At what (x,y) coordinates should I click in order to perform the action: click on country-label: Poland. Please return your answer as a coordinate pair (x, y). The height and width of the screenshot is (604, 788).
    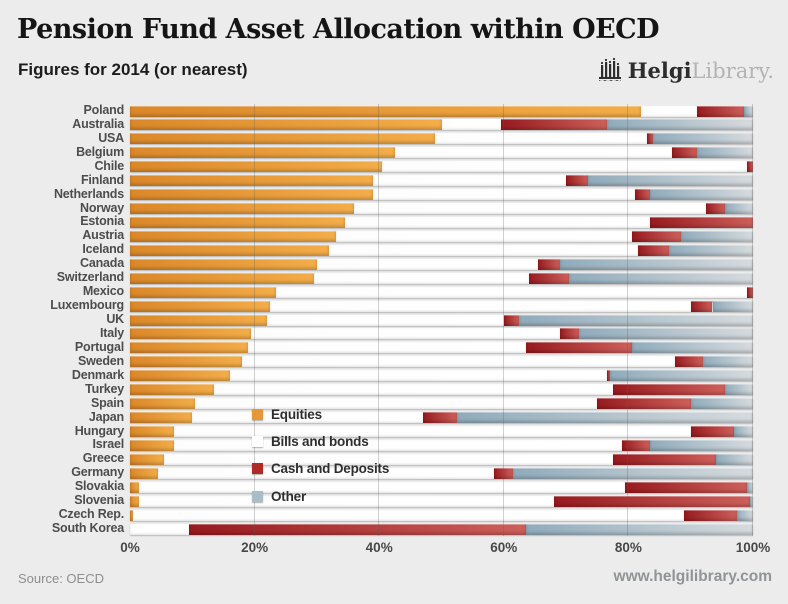
    Looking at the image, I should click on (104, 110).